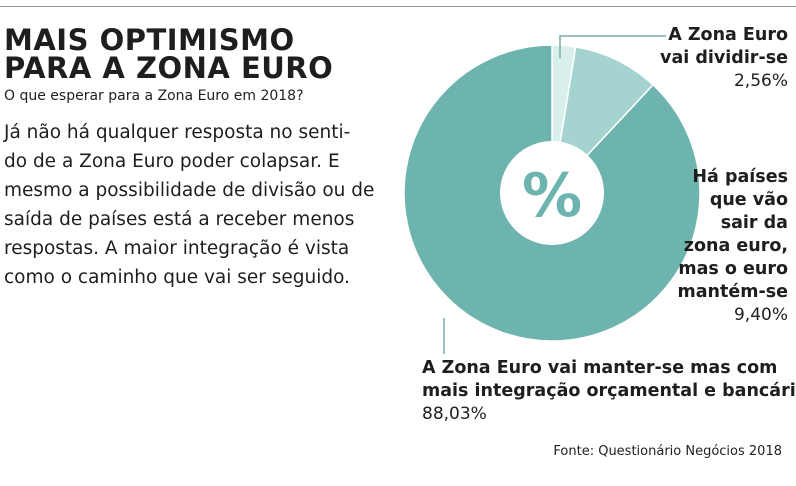 Image resolution: width=796 pixels, height=486 pixels. What do you see at coordinates (154, 96) in the screenshot?
I see `subtitle: O que esperar para a Zona Euro em 2018?` at bounding box center [154, 96].